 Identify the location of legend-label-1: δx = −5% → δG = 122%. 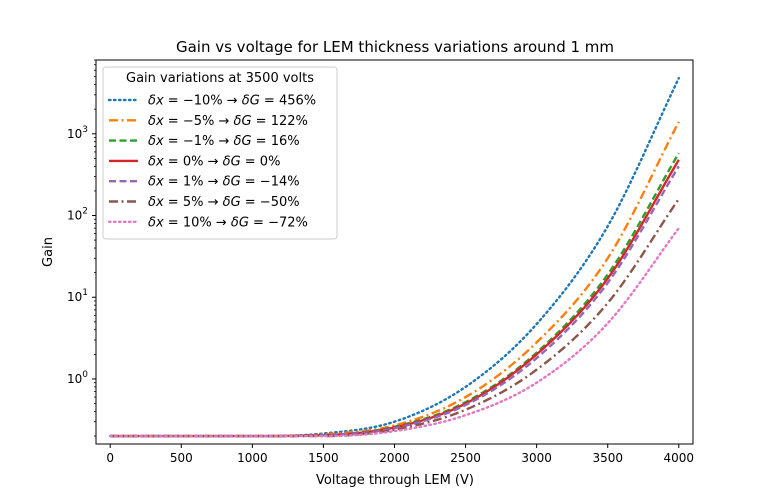
(228, 121).